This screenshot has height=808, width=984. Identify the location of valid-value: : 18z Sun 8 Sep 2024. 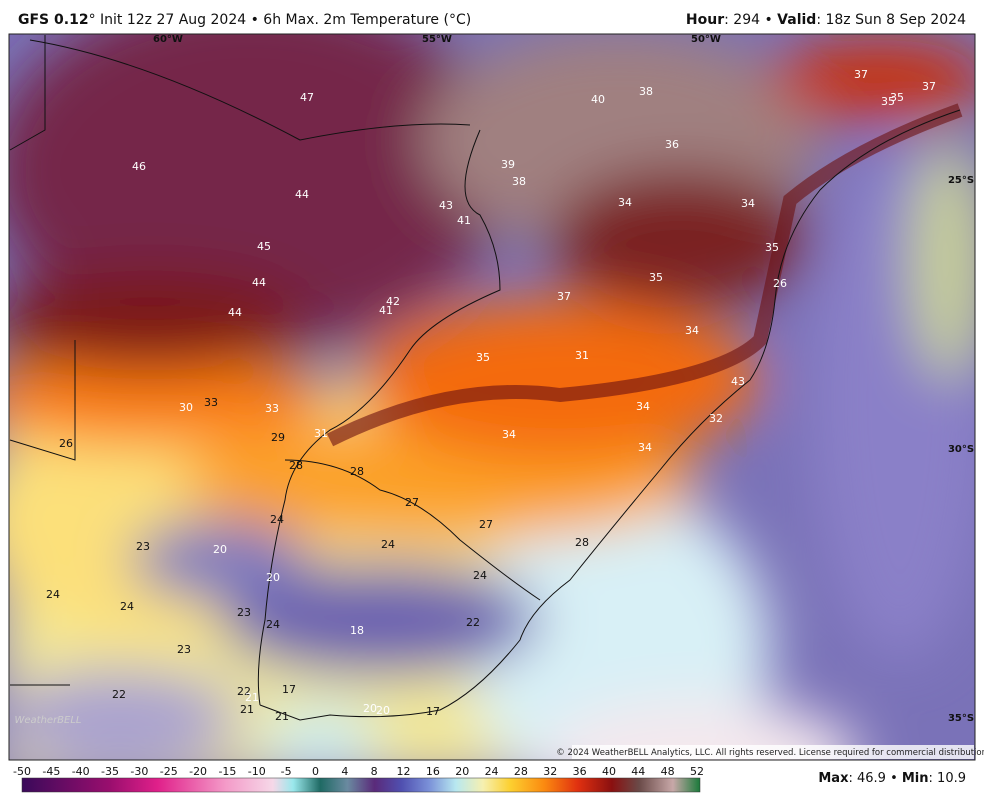
(891, 20).